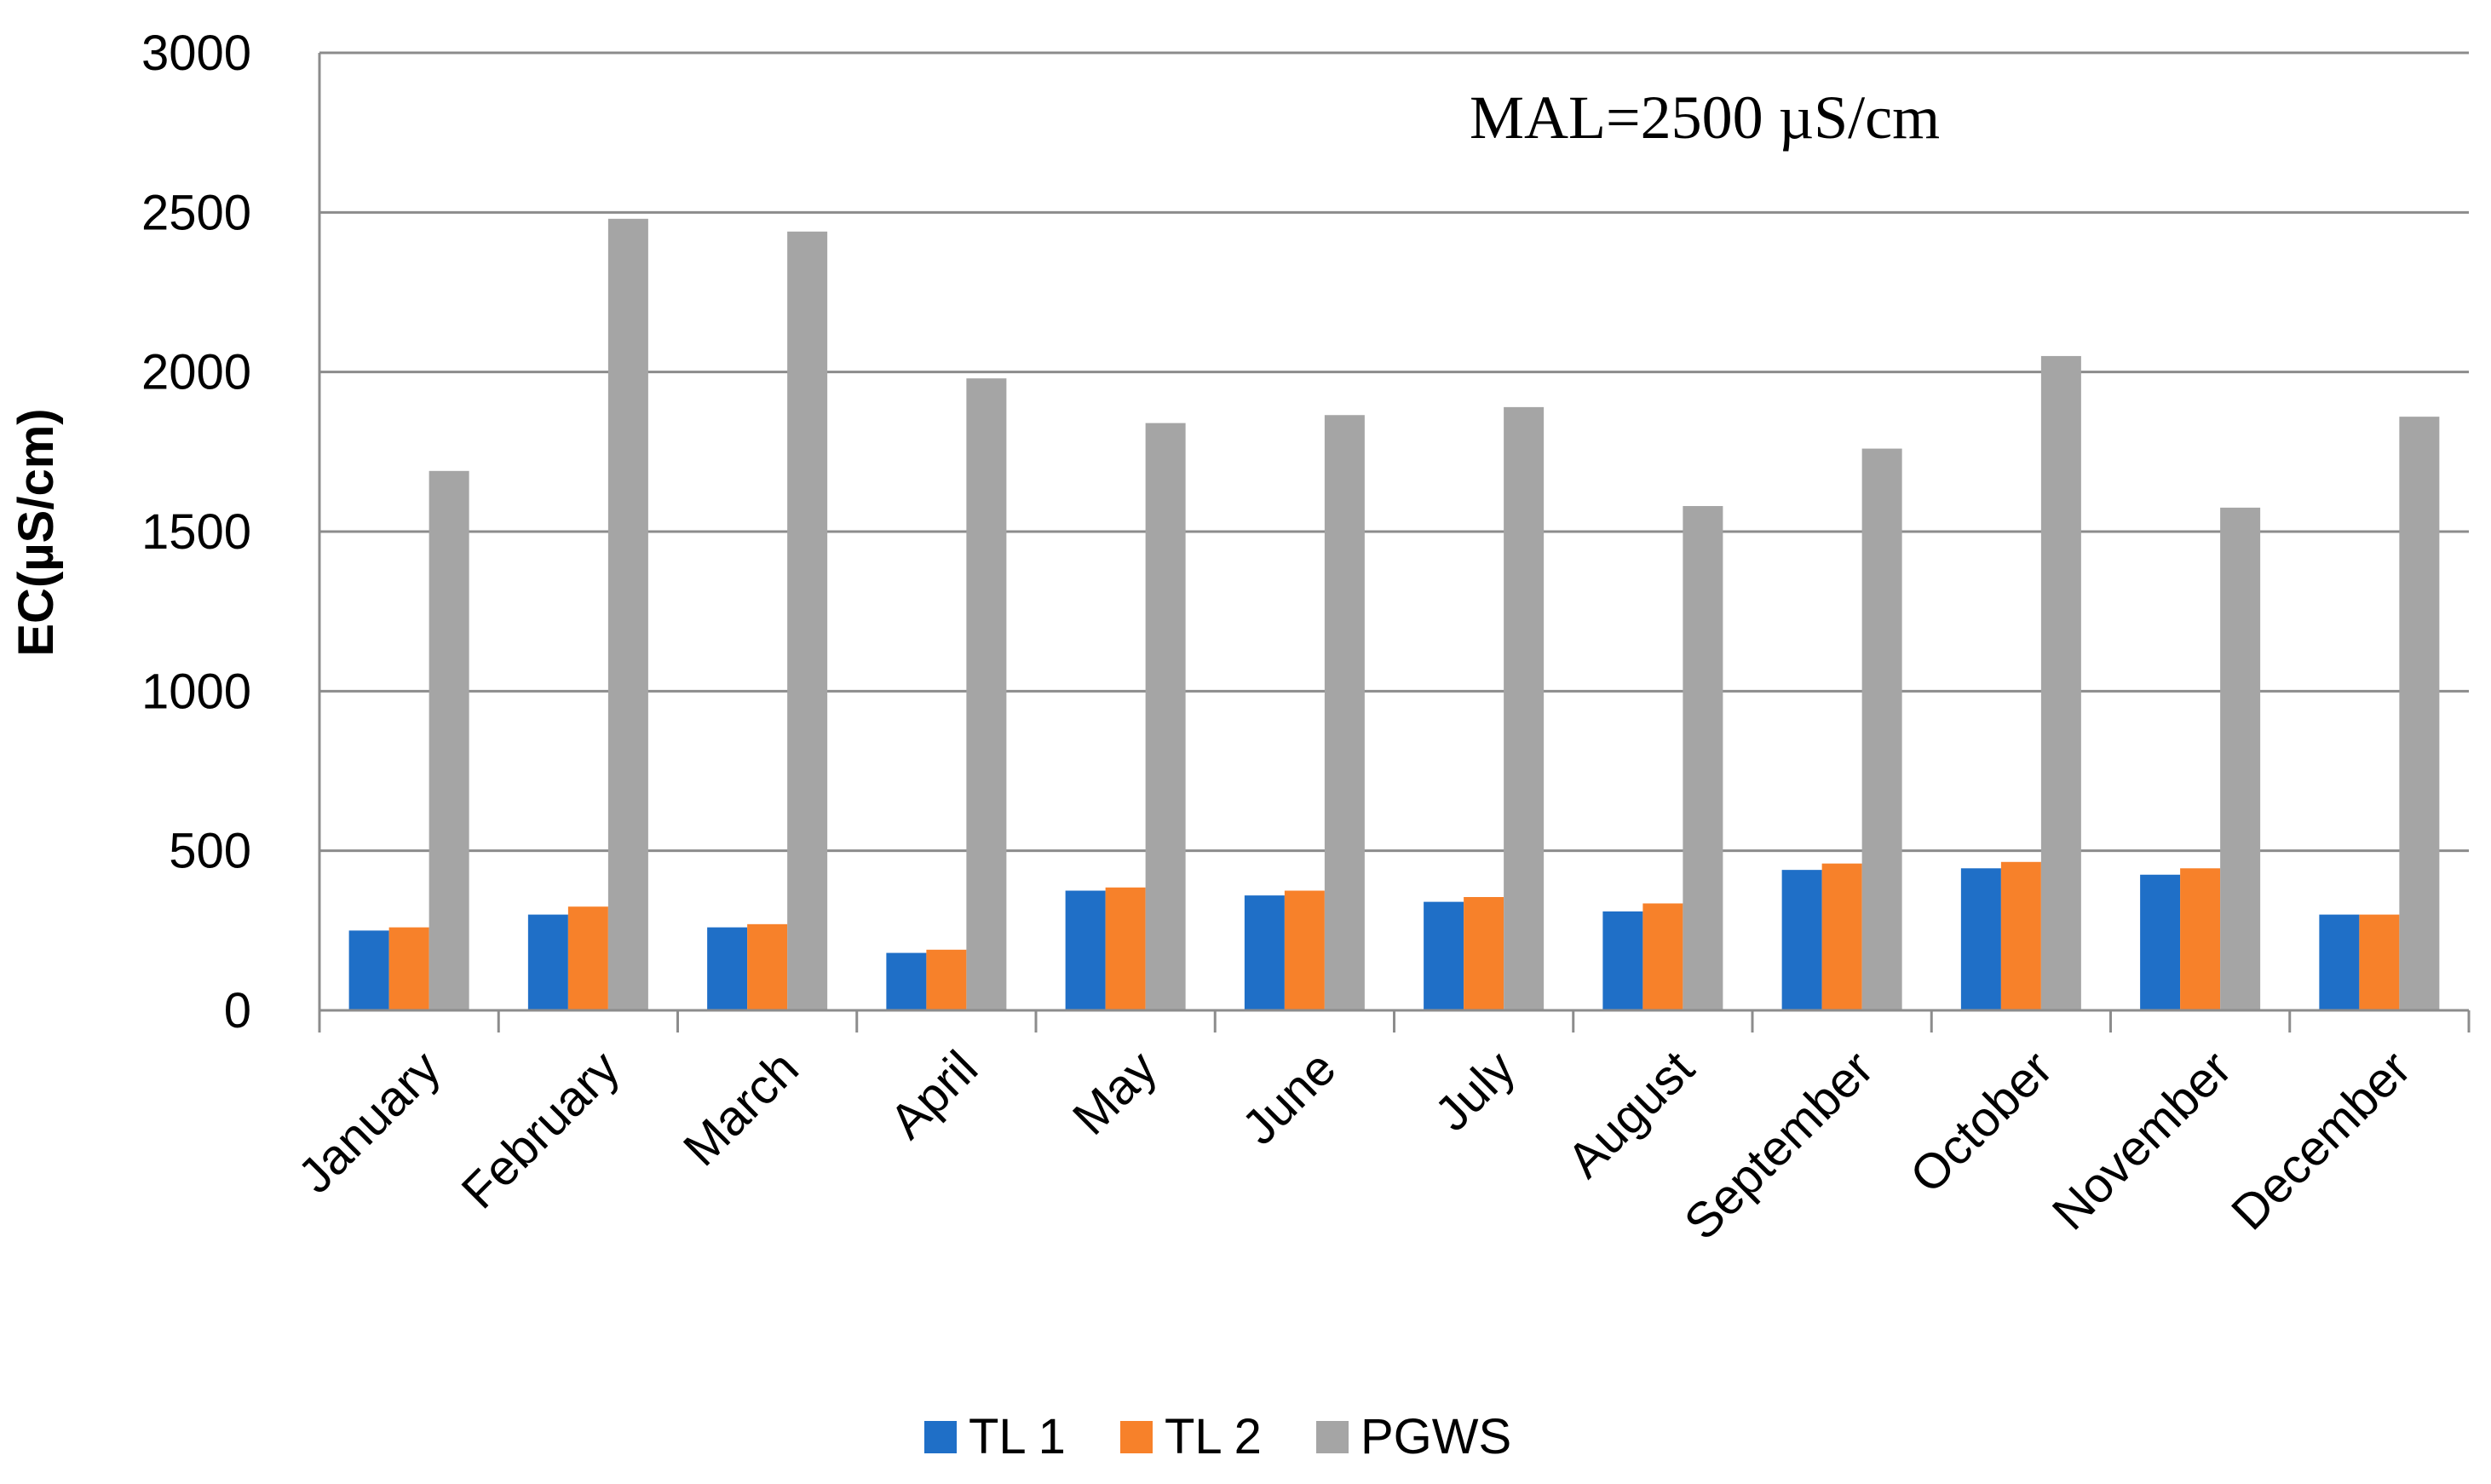 This screenshot has height=1484, width=2491. What do you see at coordinates (1475, 1091) in the screenshot?
I see `x-tick-label: July` at bounding box center [1475, 1091].